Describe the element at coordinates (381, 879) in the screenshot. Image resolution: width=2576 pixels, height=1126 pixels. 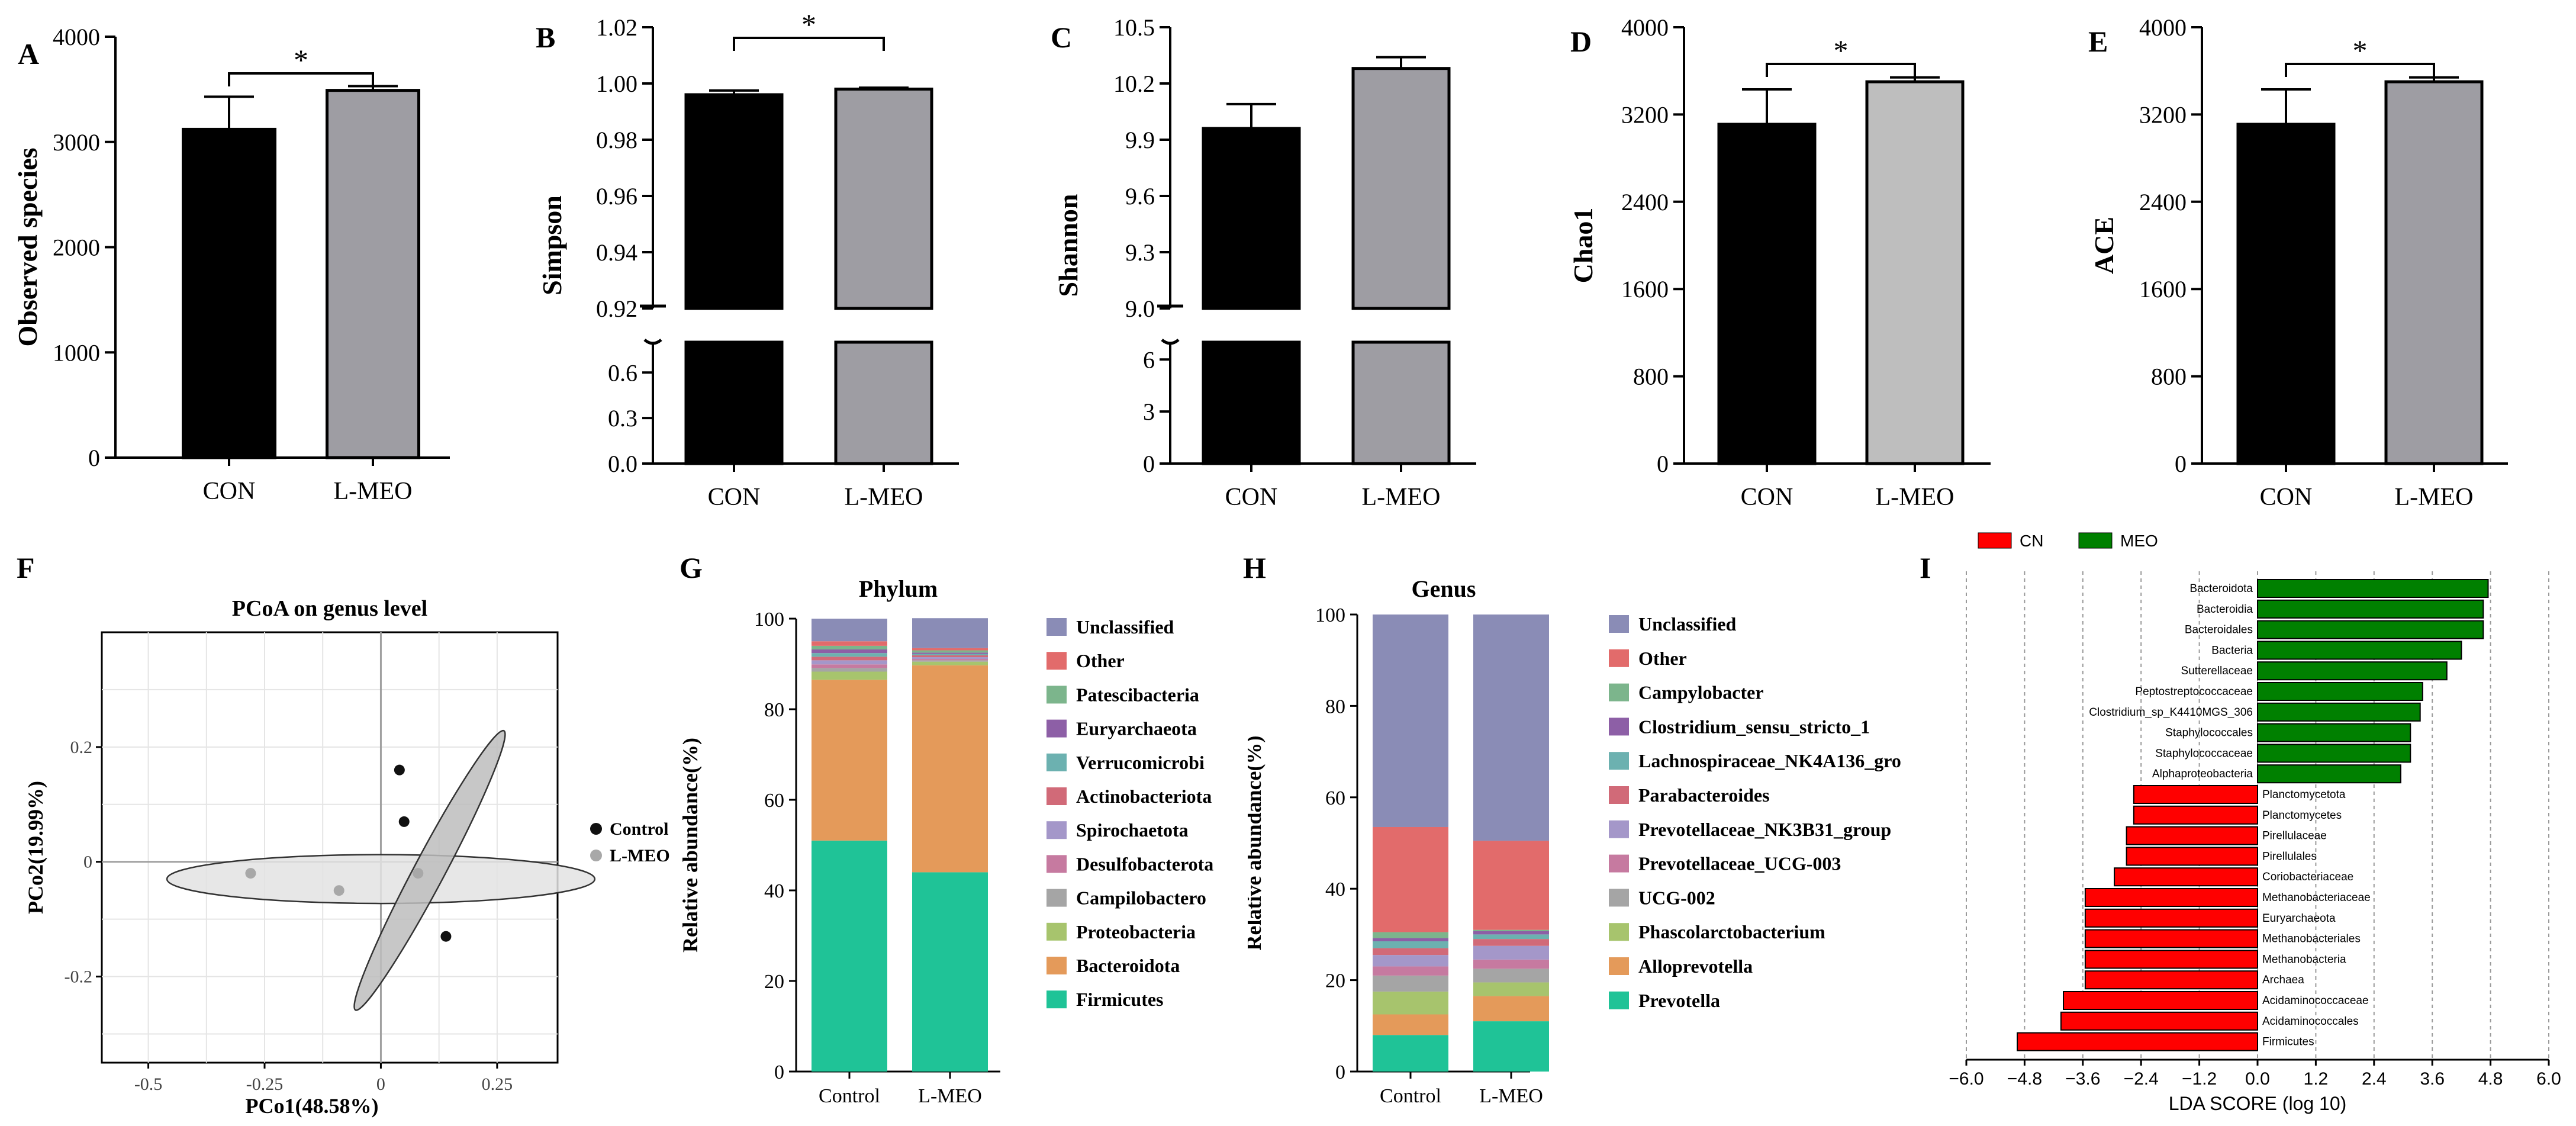
I see `confidence-ellipse` at that location.